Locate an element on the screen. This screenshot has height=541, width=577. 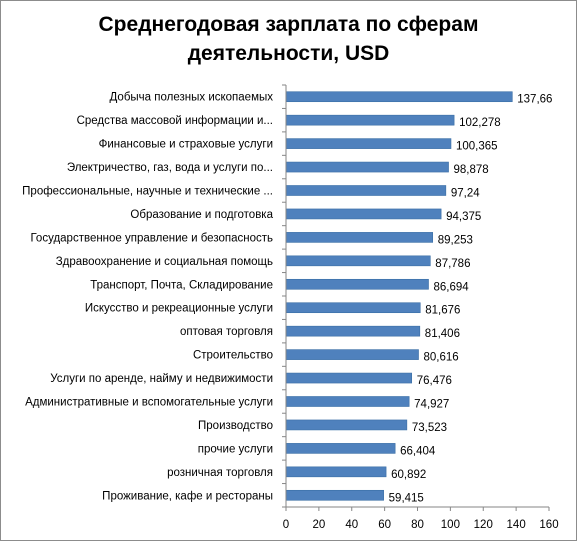
data-label-14: 74,927 is located at coordinates (431, 405).